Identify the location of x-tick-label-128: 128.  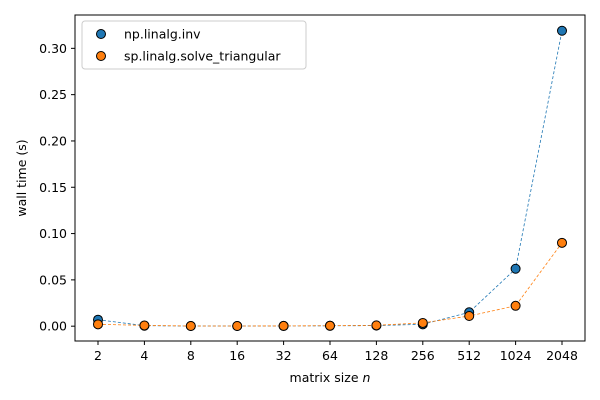
(376, 355).